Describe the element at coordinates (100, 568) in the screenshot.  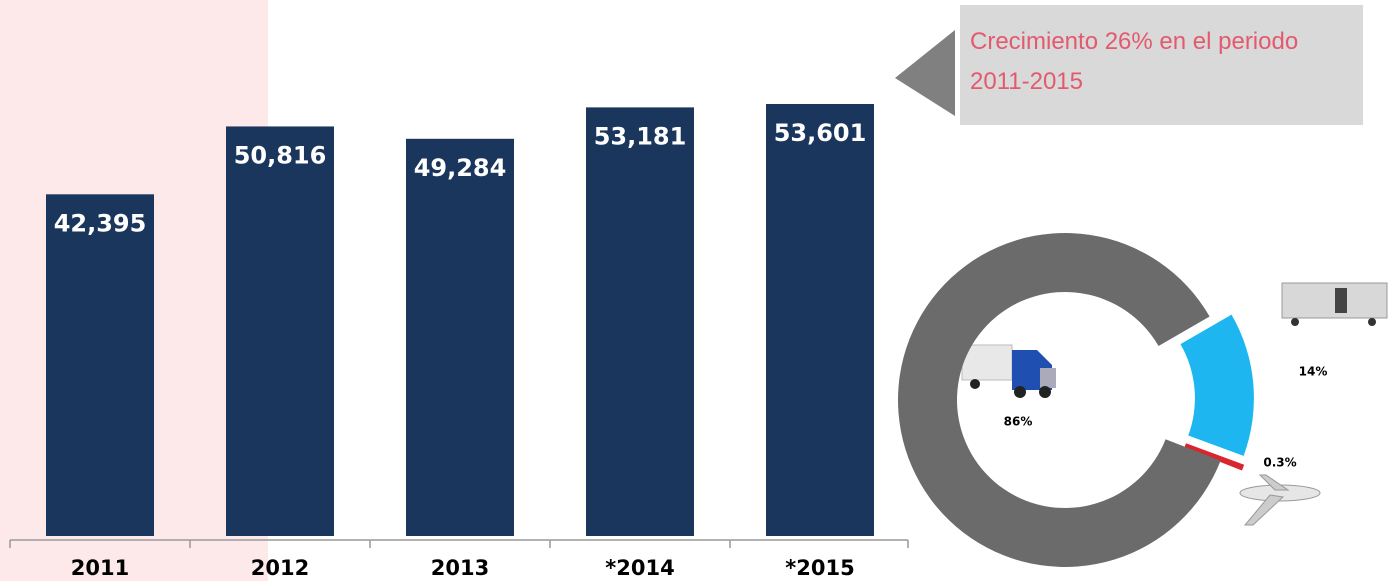
I see `x-tick-label: 2011` at that location.